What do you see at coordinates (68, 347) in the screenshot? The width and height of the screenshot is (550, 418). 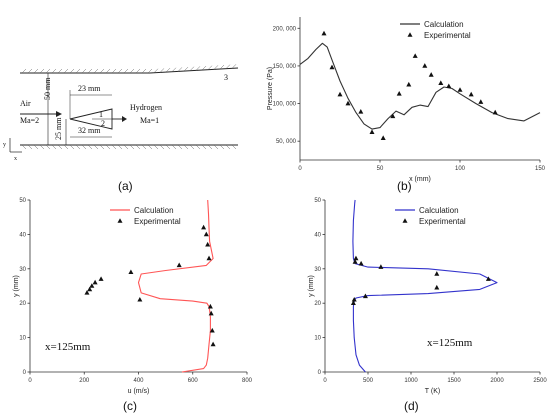 I see `position-annotation: x=125mm` at bounding box center [68, 347].